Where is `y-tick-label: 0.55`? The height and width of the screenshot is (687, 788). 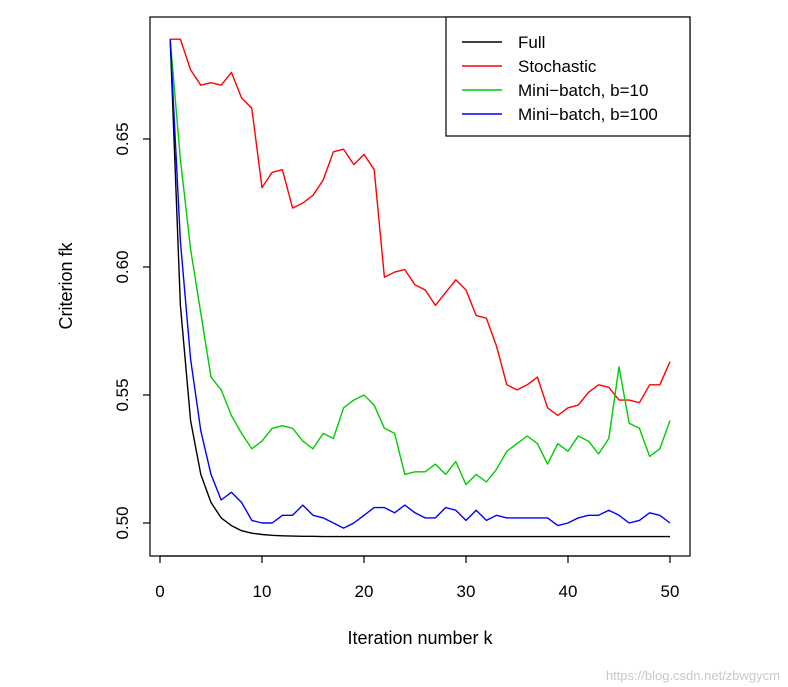 y-tick-label: 0.55 is located at coordinates (122, 394).